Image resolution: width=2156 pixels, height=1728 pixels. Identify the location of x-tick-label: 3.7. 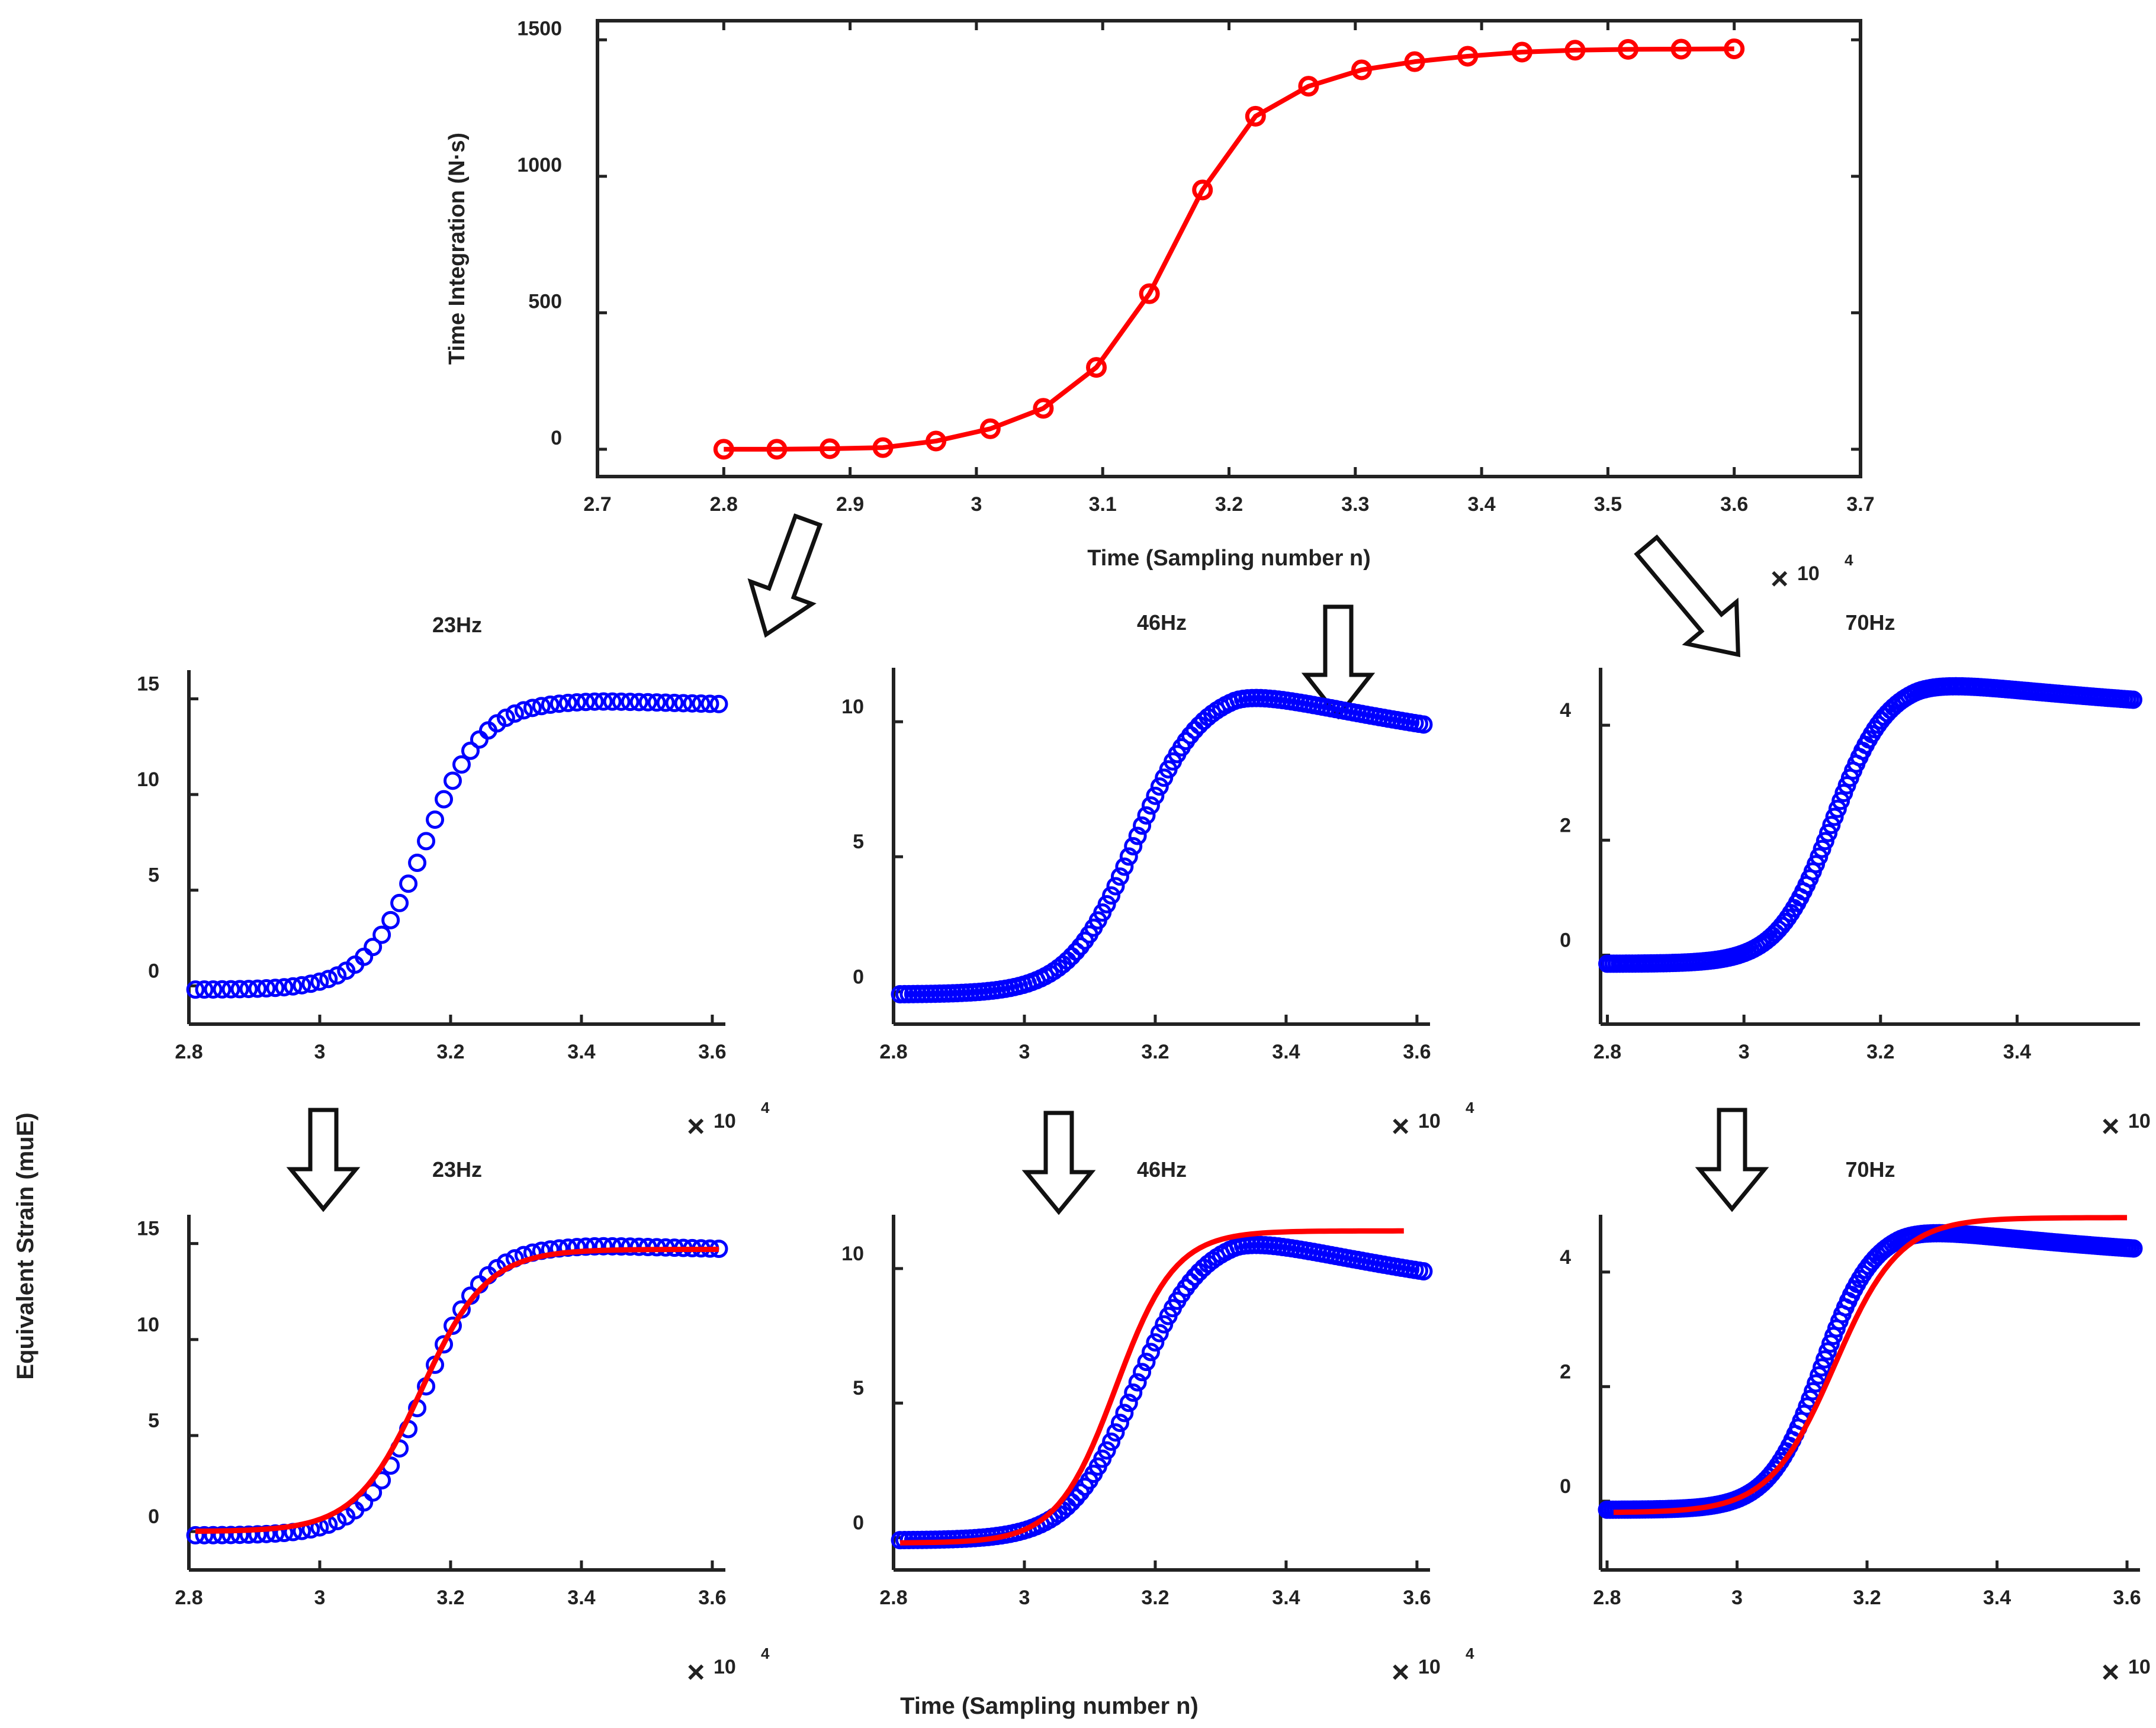
(1860, 504).